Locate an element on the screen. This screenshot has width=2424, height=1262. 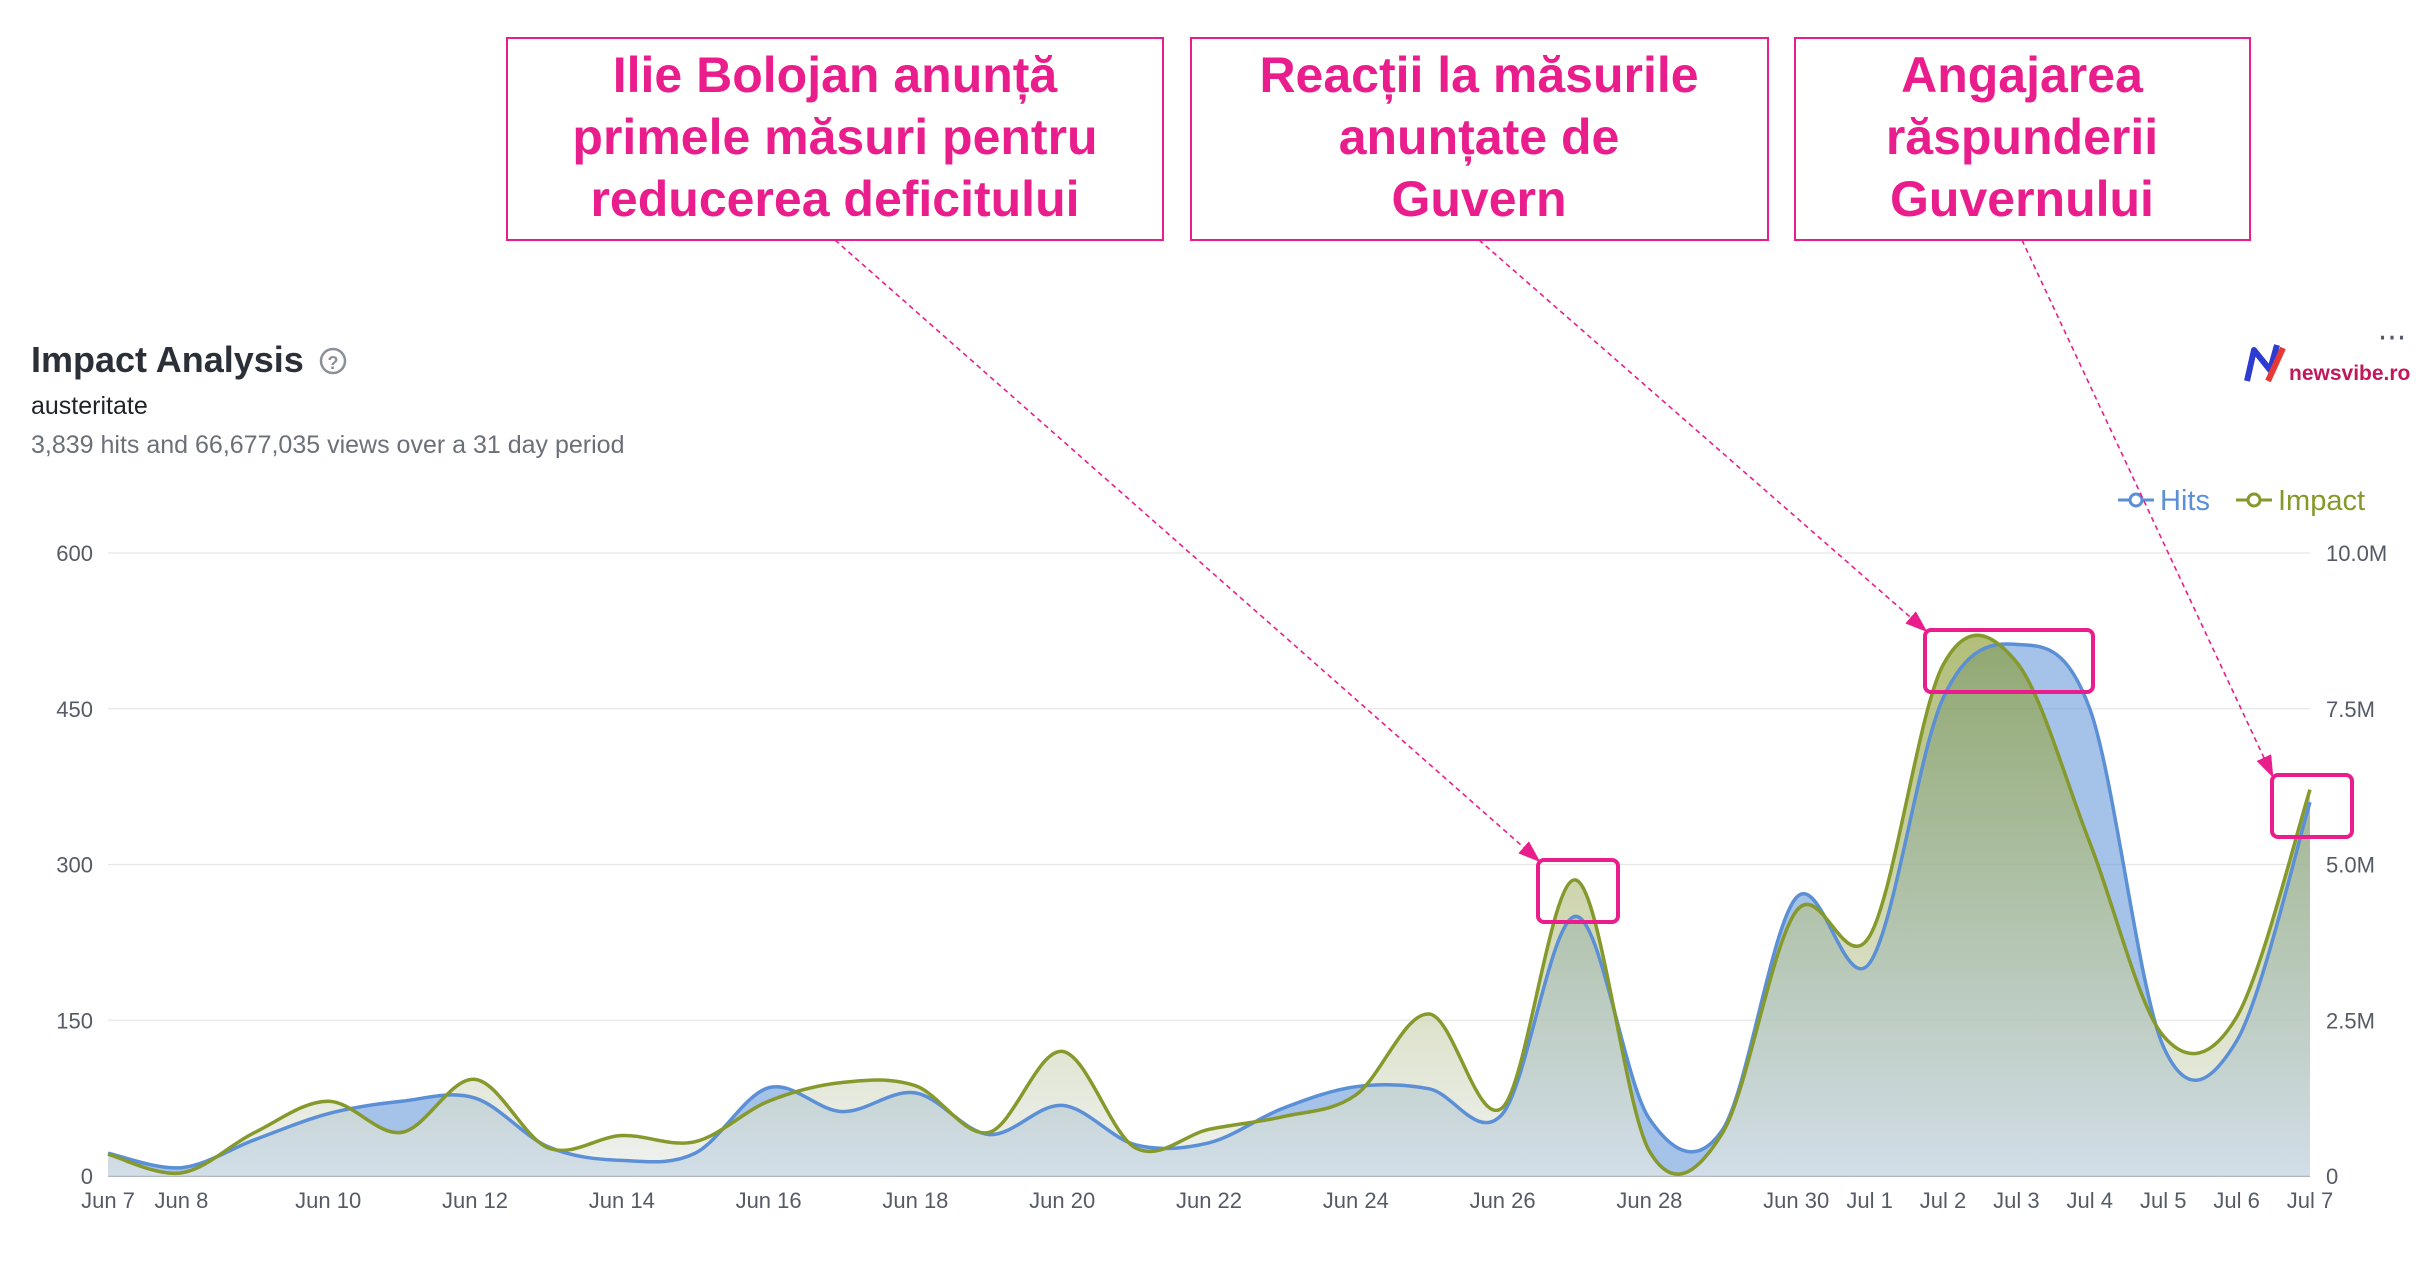
x-tick-label: Jun 20 is located at coordinates (1062, 1200).